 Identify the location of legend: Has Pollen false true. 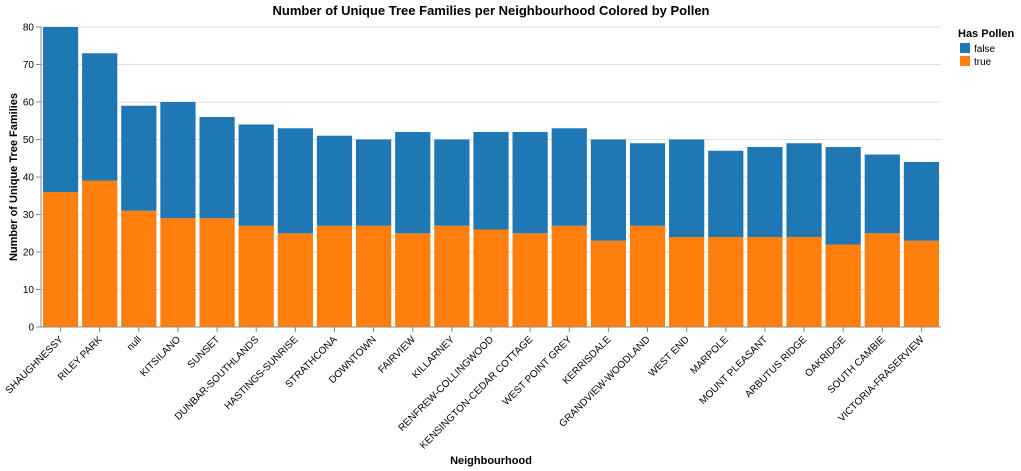
(986, 48).